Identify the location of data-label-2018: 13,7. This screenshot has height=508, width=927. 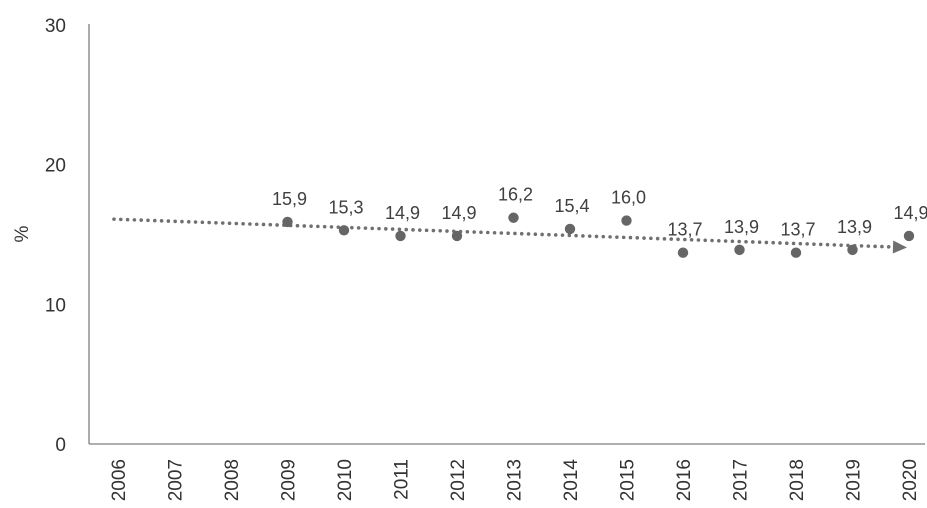
(797, 230).